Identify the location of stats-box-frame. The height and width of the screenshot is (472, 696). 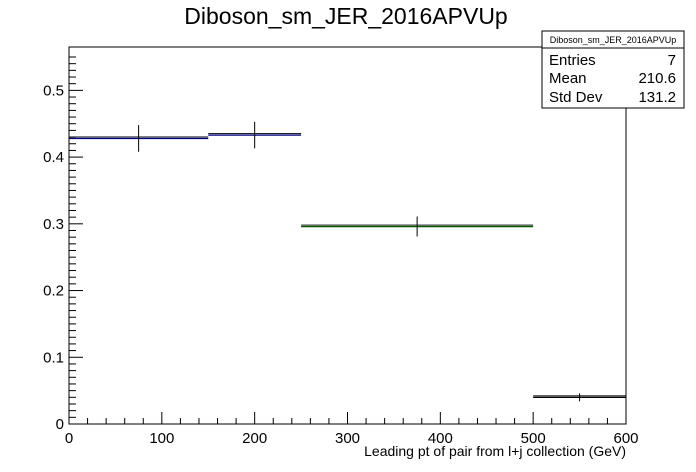
(613, 69).